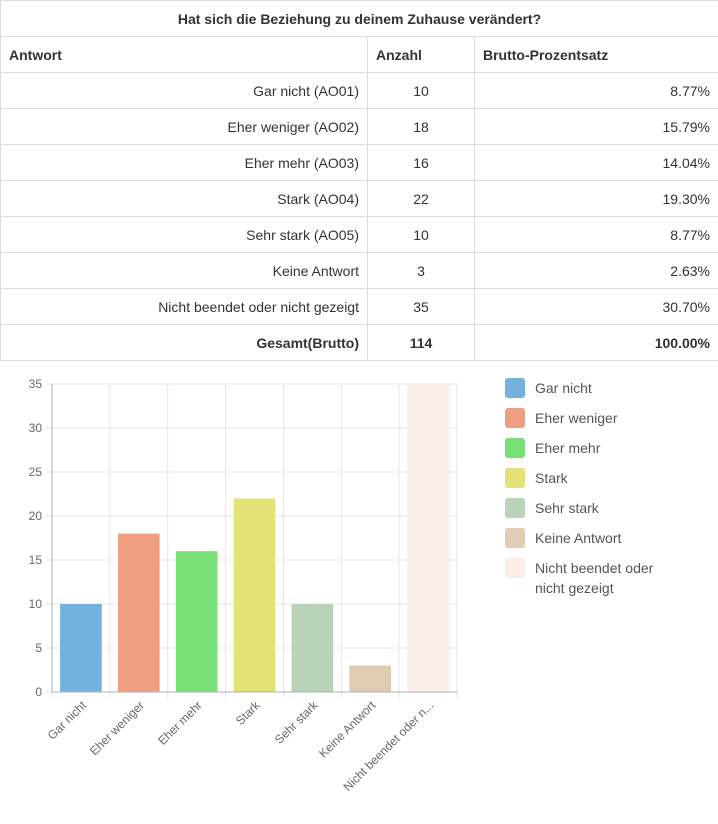 The width and height of the screenshot is (718, 824). I want to click on row-percent: 2.63%, so click(596, 270).